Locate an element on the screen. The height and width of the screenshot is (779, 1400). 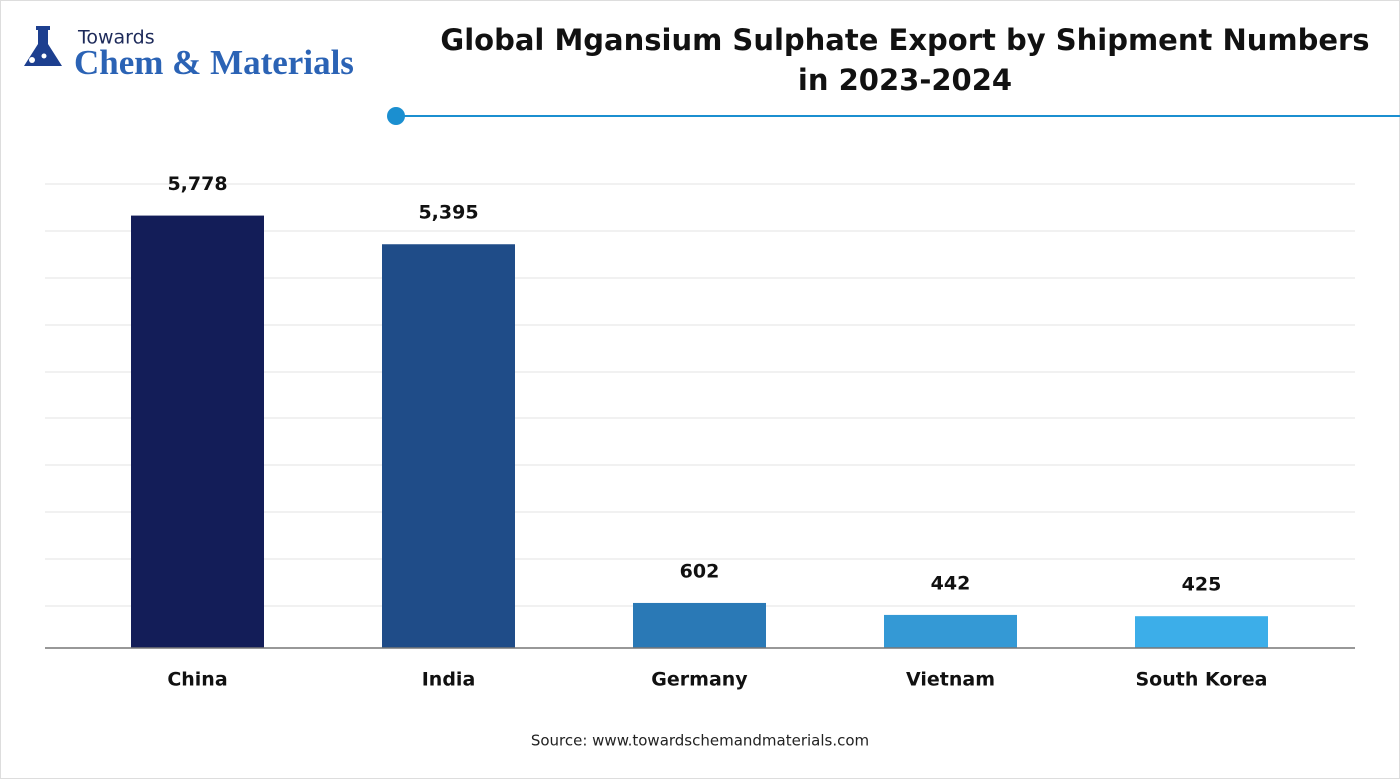
x-tick-label: India is located at coordinates (449, 680).